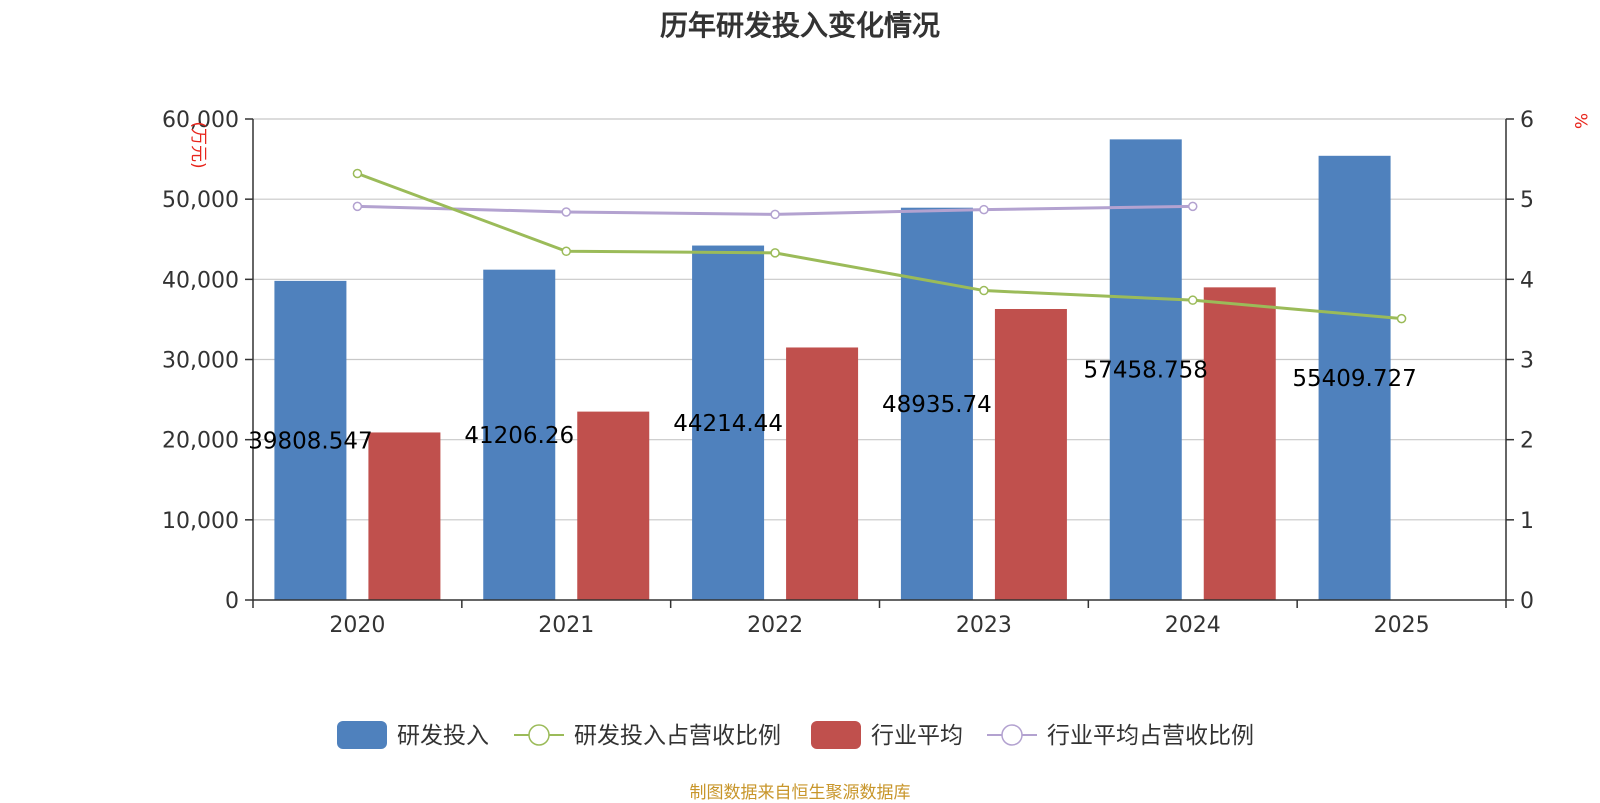 The image size is (1600, 803). What do you see at coordinates (917, 736) in the screenshot?
I see `legend-label: 行业平均` at bounding box center [917, 736].